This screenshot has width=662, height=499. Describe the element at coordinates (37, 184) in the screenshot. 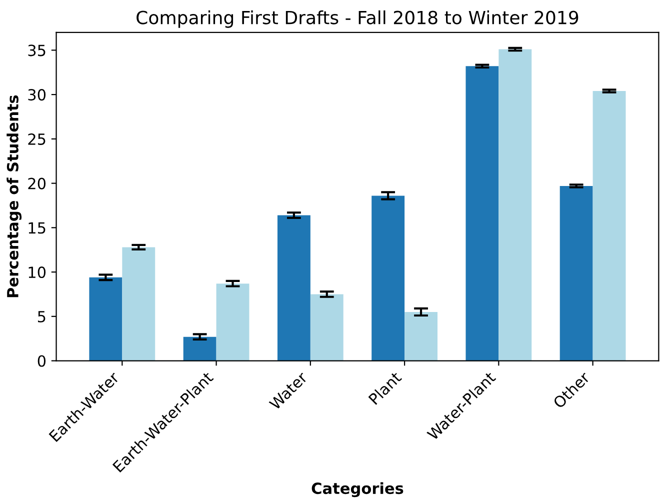

I see `y-tick-label: 20` at that location.